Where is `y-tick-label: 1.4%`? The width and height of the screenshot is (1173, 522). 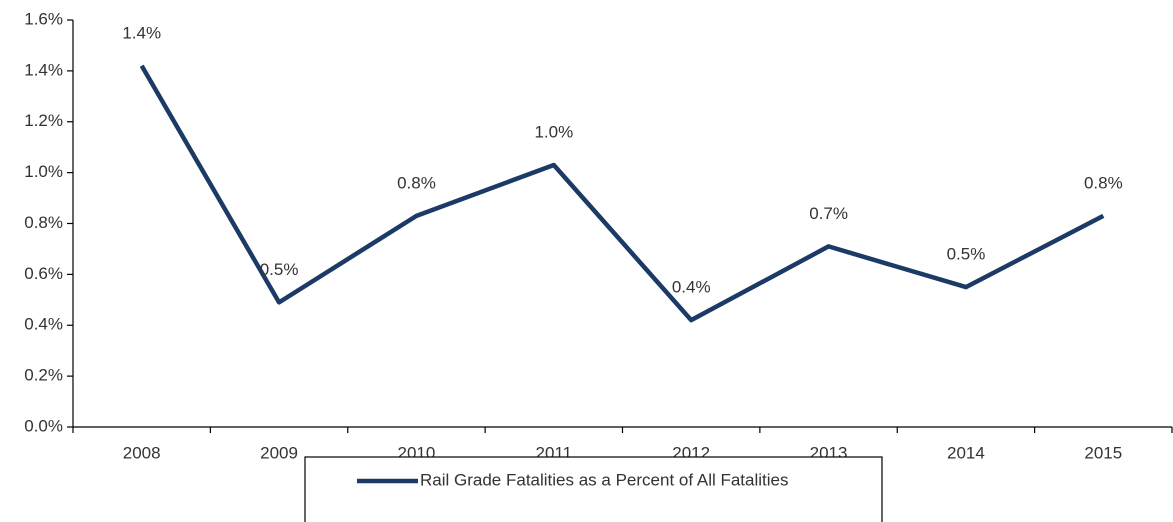 y-tick-label: 1.4% is located at coordinates (43, 69).